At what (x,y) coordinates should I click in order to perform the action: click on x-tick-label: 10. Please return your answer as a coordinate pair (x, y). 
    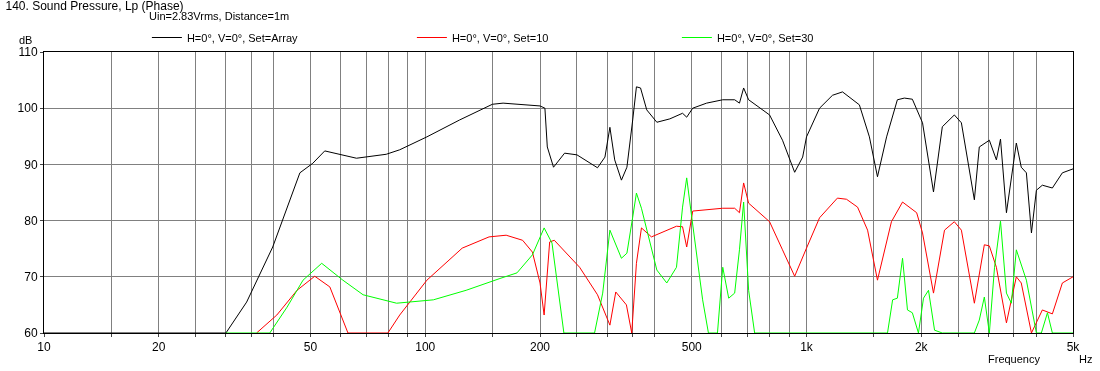
    Looking at the image, I should click on (44, 347).